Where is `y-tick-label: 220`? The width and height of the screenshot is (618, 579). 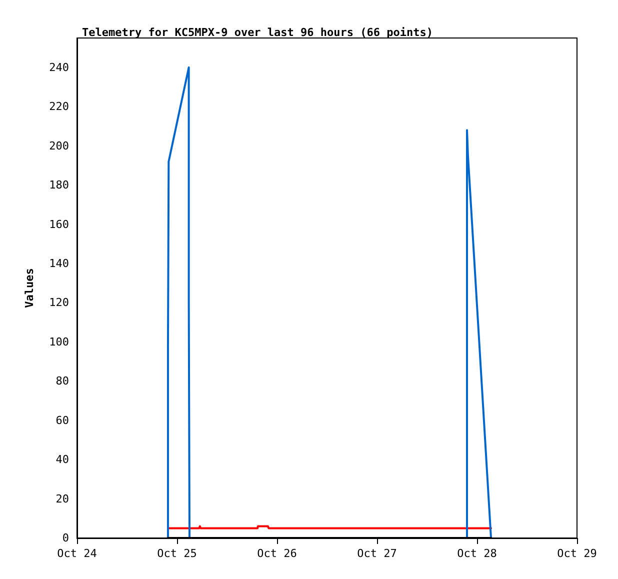 y-tick-label: 220 is located at coordinates (59, 107).